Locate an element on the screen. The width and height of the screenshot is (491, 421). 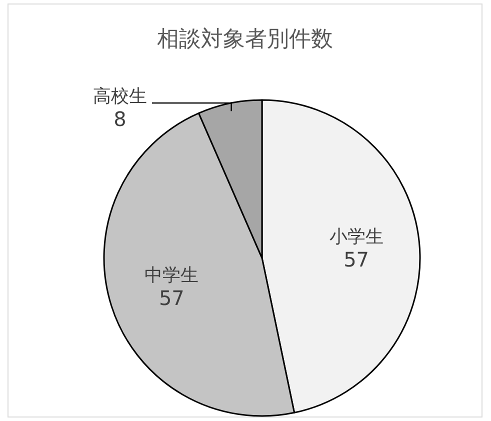
chart-title: 相談対象者別件数 is located at coordinates (245, 39).